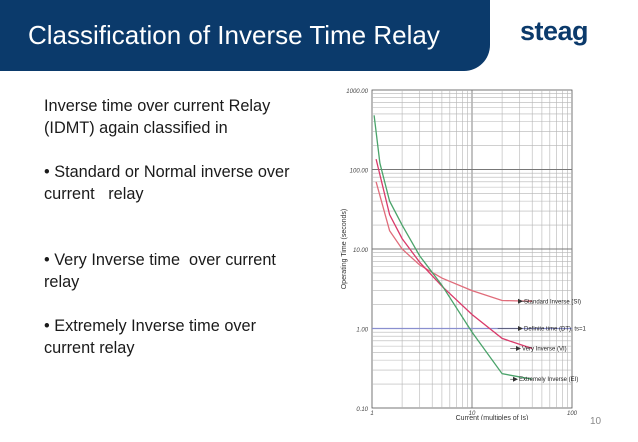  What do you see at coordinates (361, 251) in the screenshot?
I see `y-tick-label: 10.00` at bounding box center [361, 251].